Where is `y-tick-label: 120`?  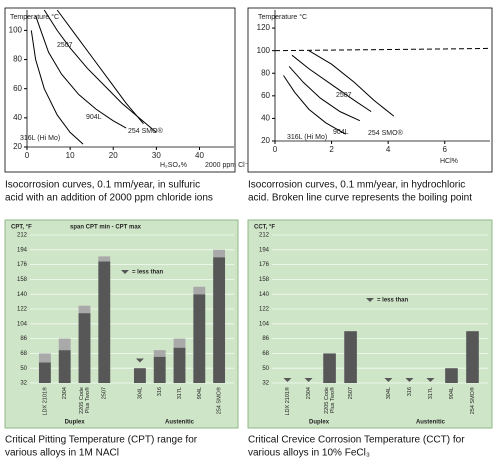 y-tick-label: 120 is located at coordinates (264, 27).